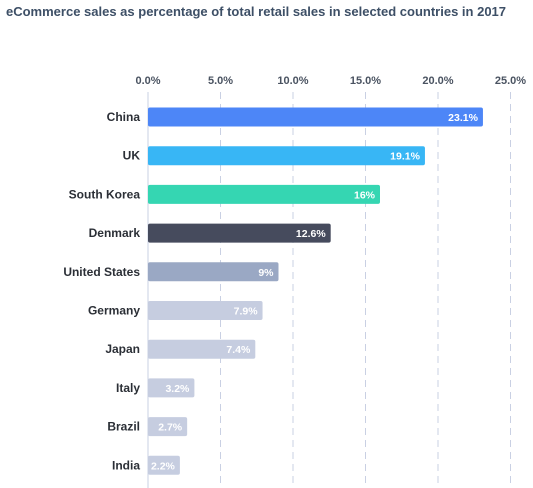 This screenshot has height=488, width=533. Describe the element at coordinates (132, 156) in the screenshot. I see `category-label: UK` at that location.